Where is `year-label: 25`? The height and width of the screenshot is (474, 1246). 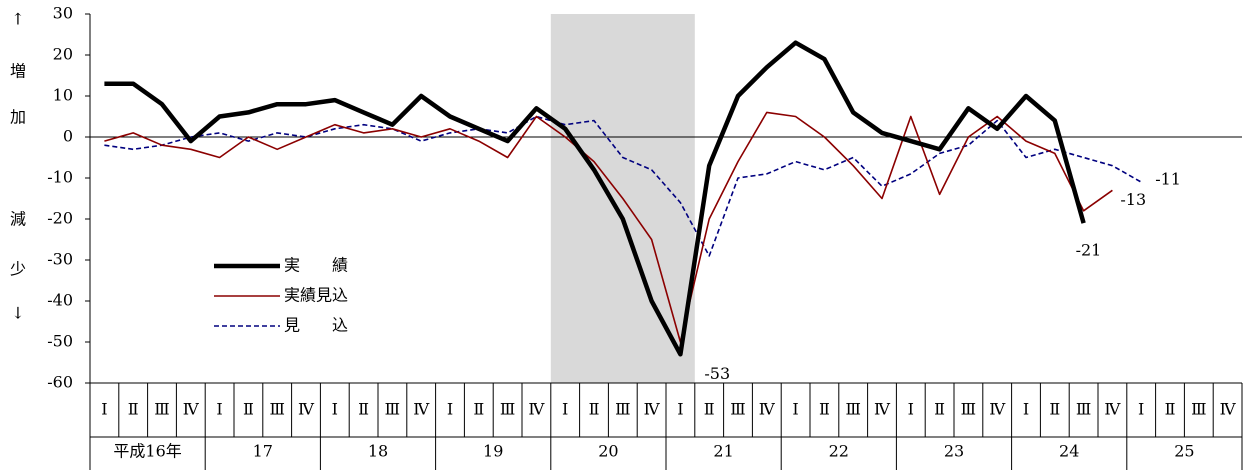
year-label: 25 is located at coordinates (1184, 451).